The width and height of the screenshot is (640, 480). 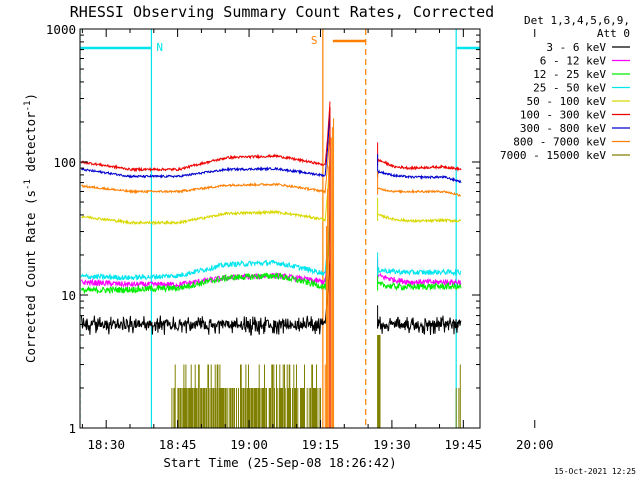 I want to click on x-axis-label: Start Time (25-Sep-08 18:26:42), so click(x=279, y=462).